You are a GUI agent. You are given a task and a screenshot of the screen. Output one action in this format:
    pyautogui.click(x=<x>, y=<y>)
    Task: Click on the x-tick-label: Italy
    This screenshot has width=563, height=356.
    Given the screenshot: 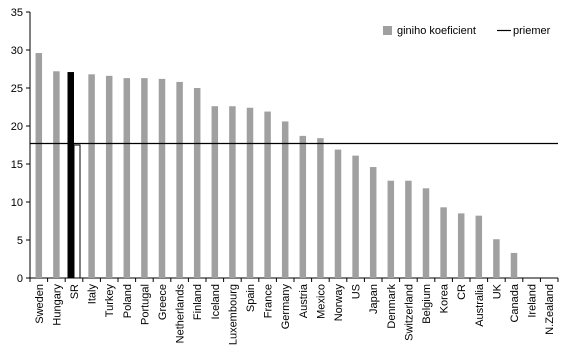 What is the action you would take?
    pyautogui.click(x=93, y=294)
    